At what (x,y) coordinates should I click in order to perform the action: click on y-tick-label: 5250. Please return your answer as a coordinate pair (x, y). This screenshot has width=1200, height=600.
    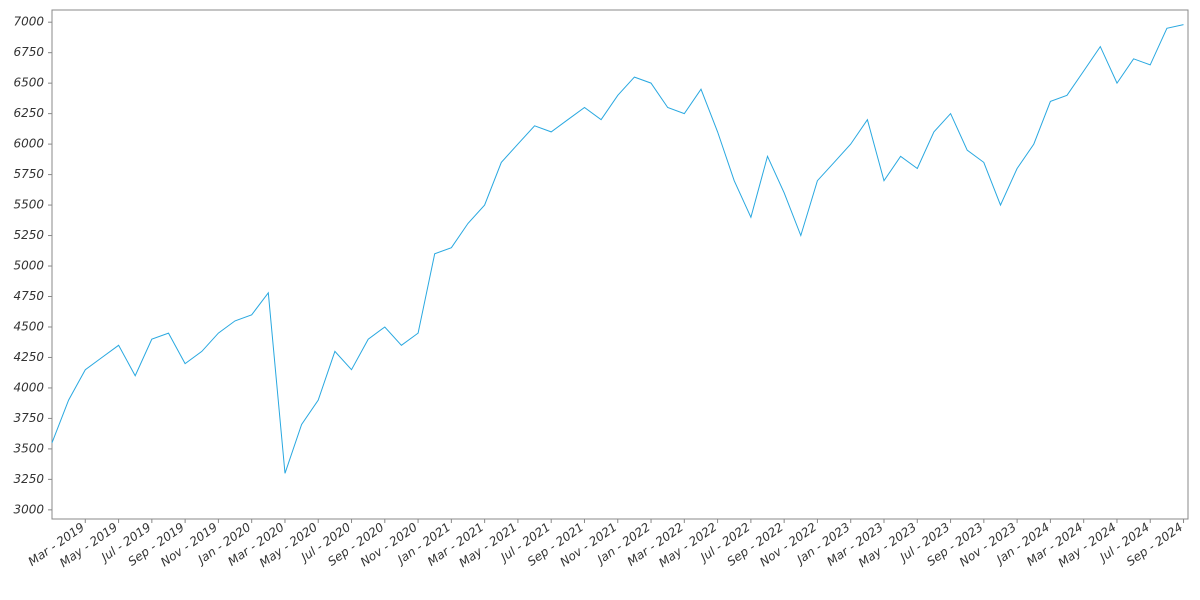
    Looking at the image, I should click on (28, 235).